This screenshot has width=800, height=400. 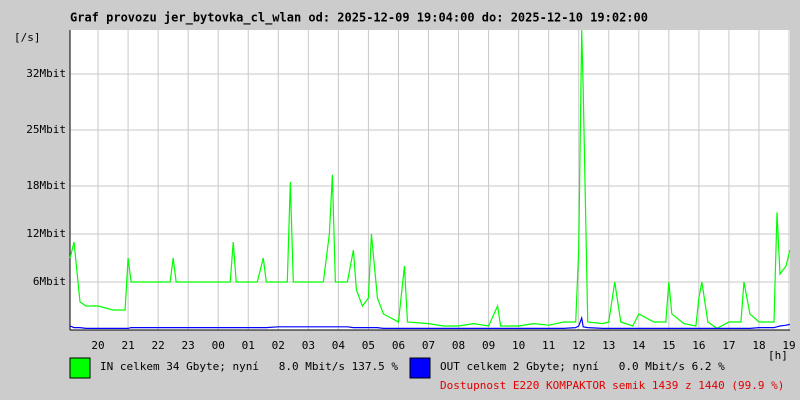 I want to click on y-axis-unit: [/s], so click(x=27, y=37).